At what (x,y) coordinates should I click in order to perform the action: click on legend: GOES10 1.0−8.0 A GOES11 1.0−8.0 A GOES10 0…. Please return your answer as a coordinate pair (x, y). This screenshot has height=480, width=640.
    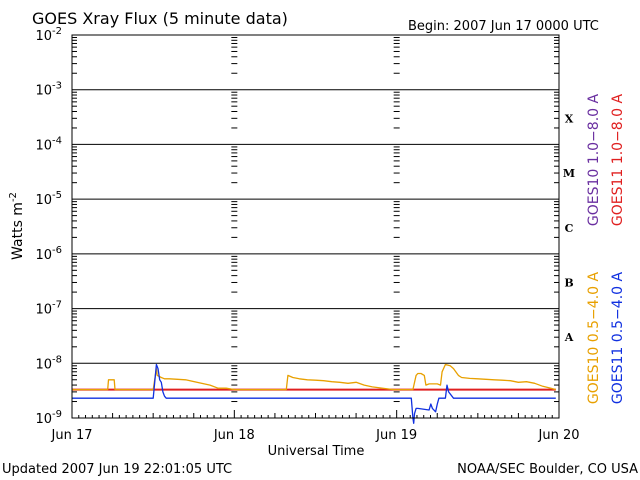
    Looking at the image, I should click on (606, 249).